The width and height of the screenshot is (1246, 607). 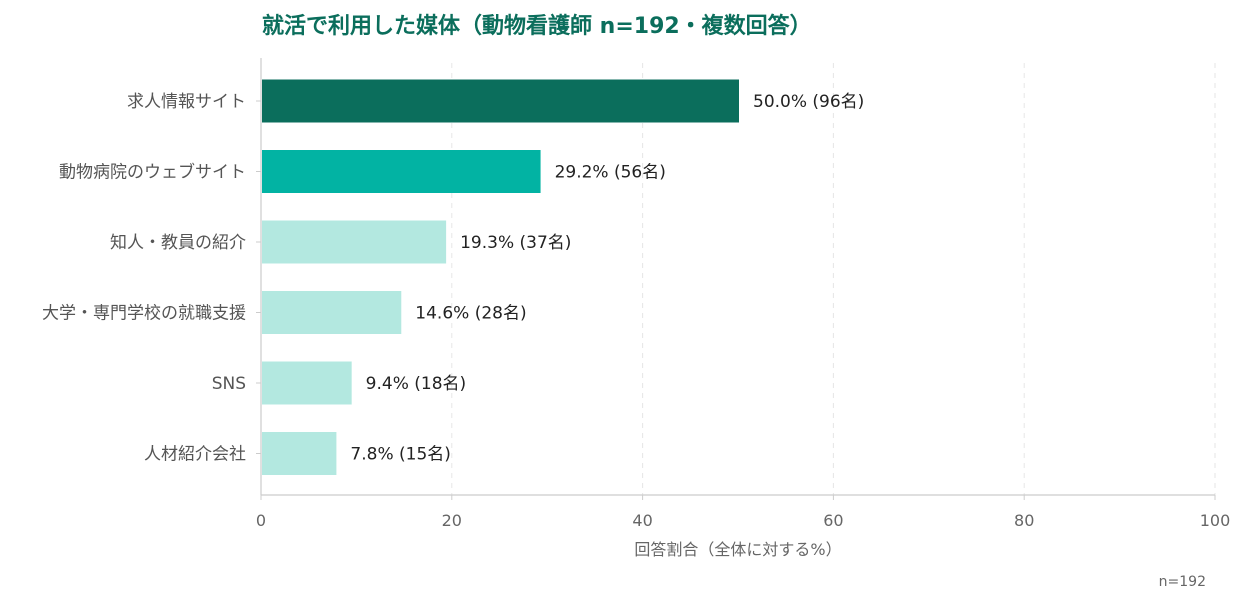 What do you see at coordinates (186, 102) in the screenshot?
I see `category-label: 求人情報サイト` at bounding box center [186, 102].